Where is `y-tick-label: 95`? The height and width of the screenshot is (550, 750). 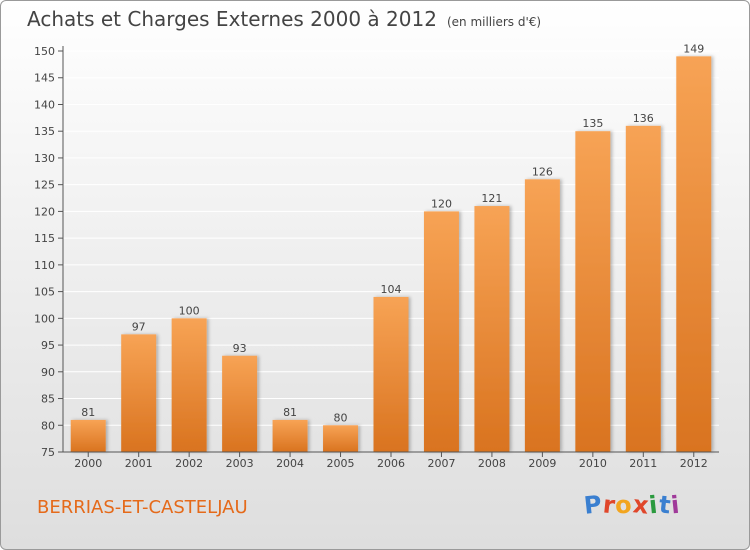 y-tick-label: 95 is located at coordinates (48, 345).